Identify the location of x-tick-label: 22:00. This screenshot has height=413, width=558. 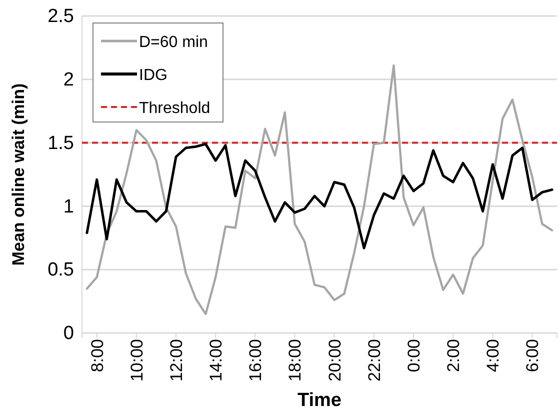
(374, 360).